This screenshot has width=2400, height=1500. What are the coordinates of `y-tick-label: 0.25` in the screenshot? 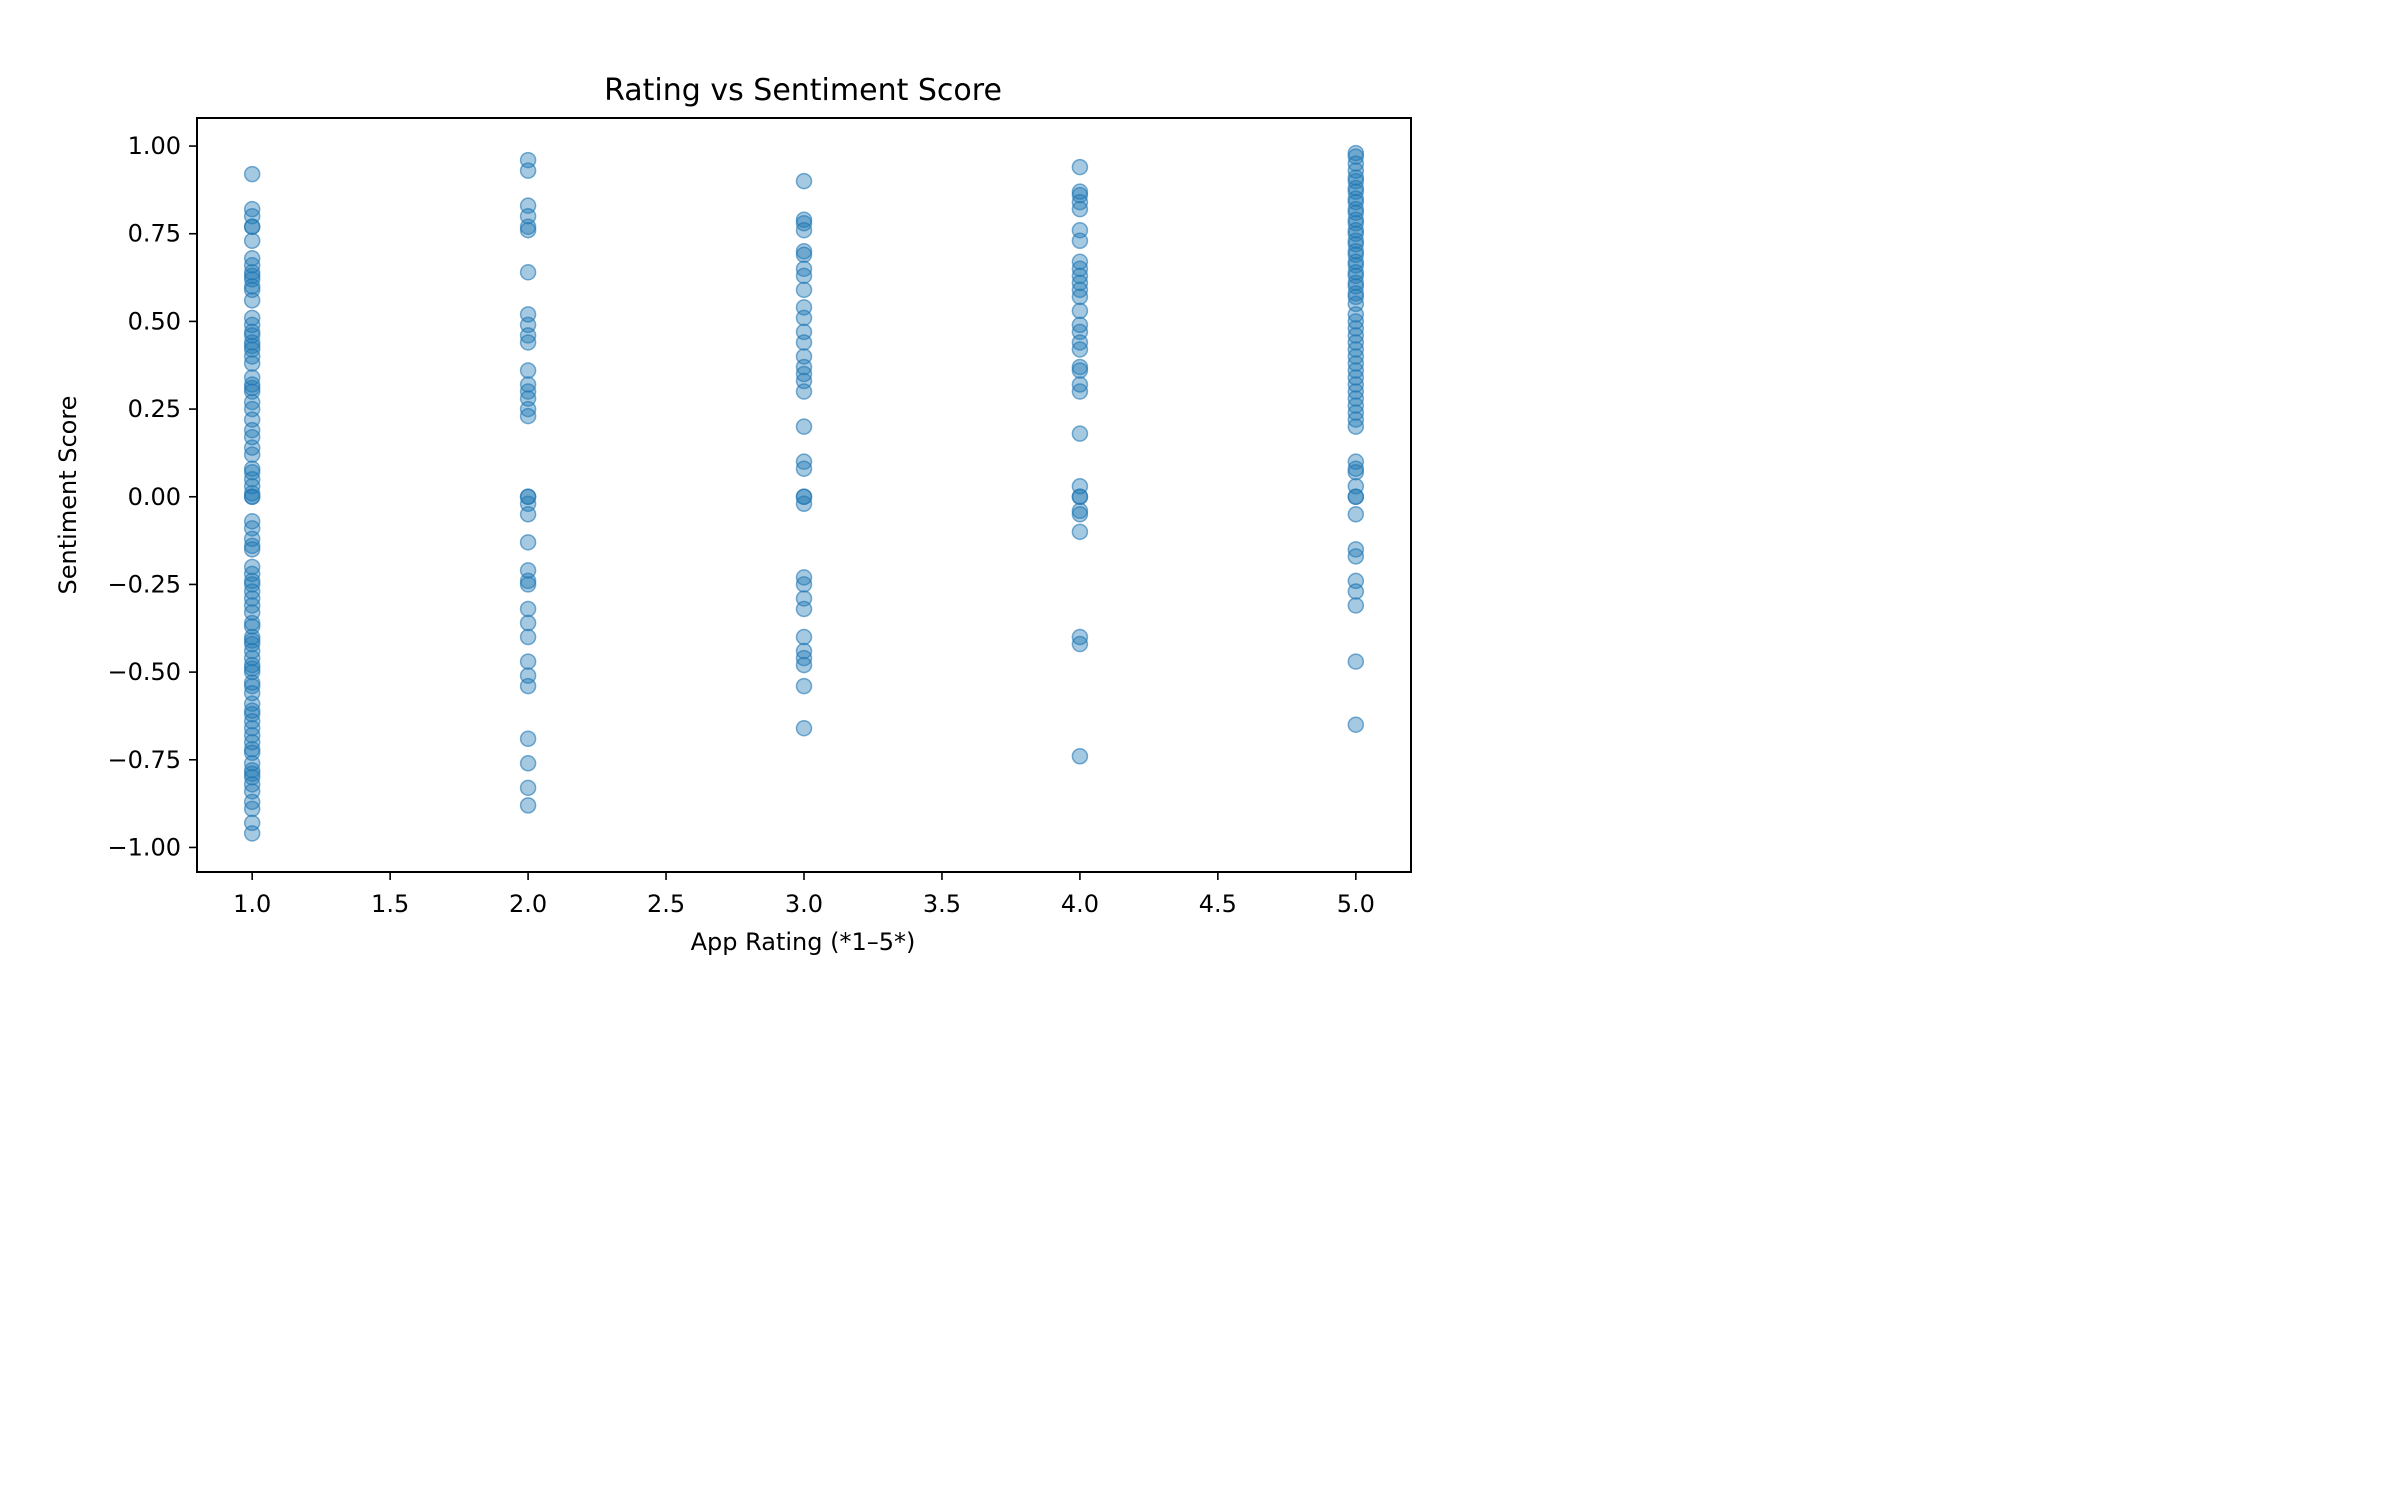 It's located at (154, 409).